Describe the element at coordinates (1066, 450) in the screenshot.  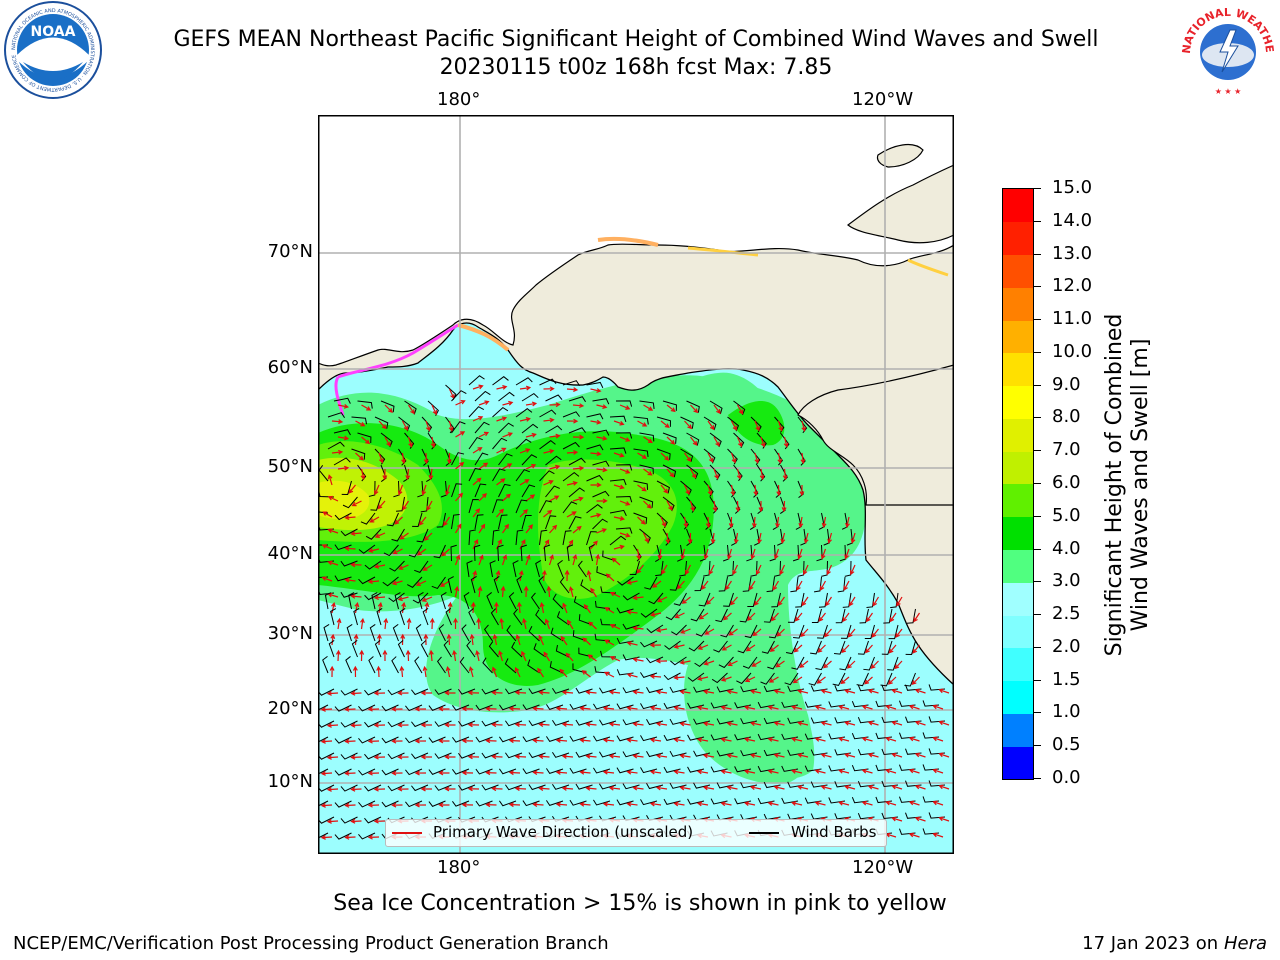
I see `colorbar-tick-label: 7.0` at that location.